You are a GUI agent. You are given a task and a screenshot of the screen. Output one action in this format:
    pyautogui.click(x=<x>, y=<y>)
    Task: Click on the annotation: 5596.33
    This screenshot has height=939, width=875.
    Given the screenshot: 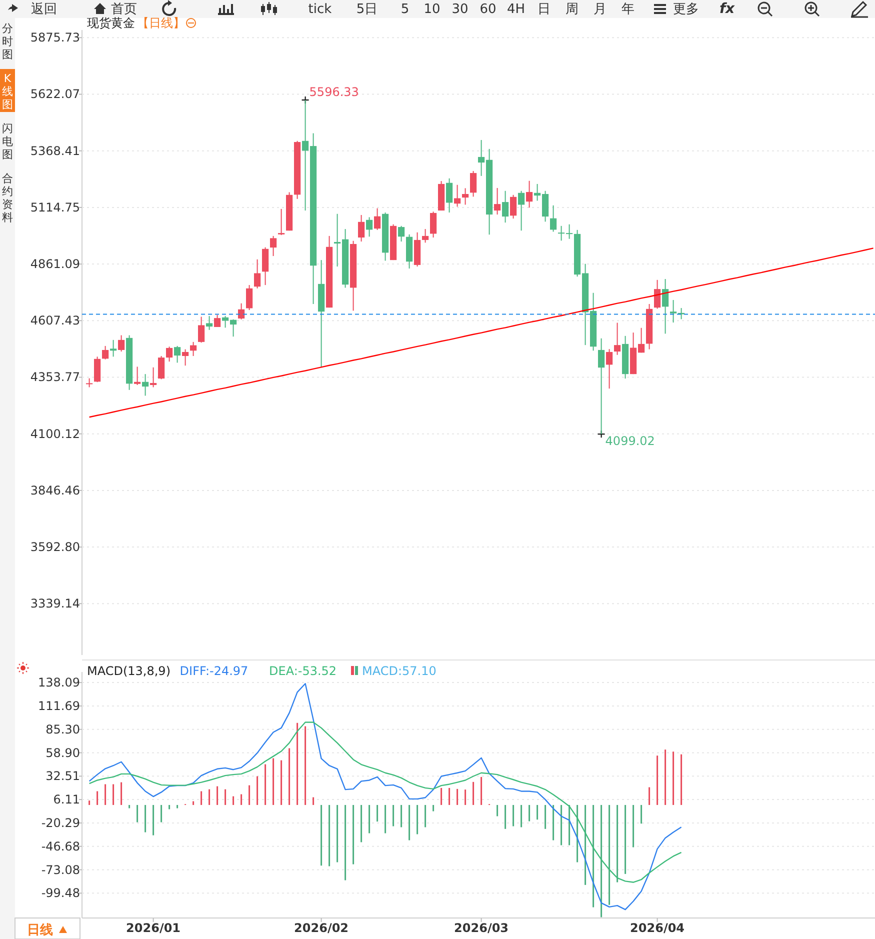 What is the action you would take?
    pyautogui.click(x=334, y=91)
    